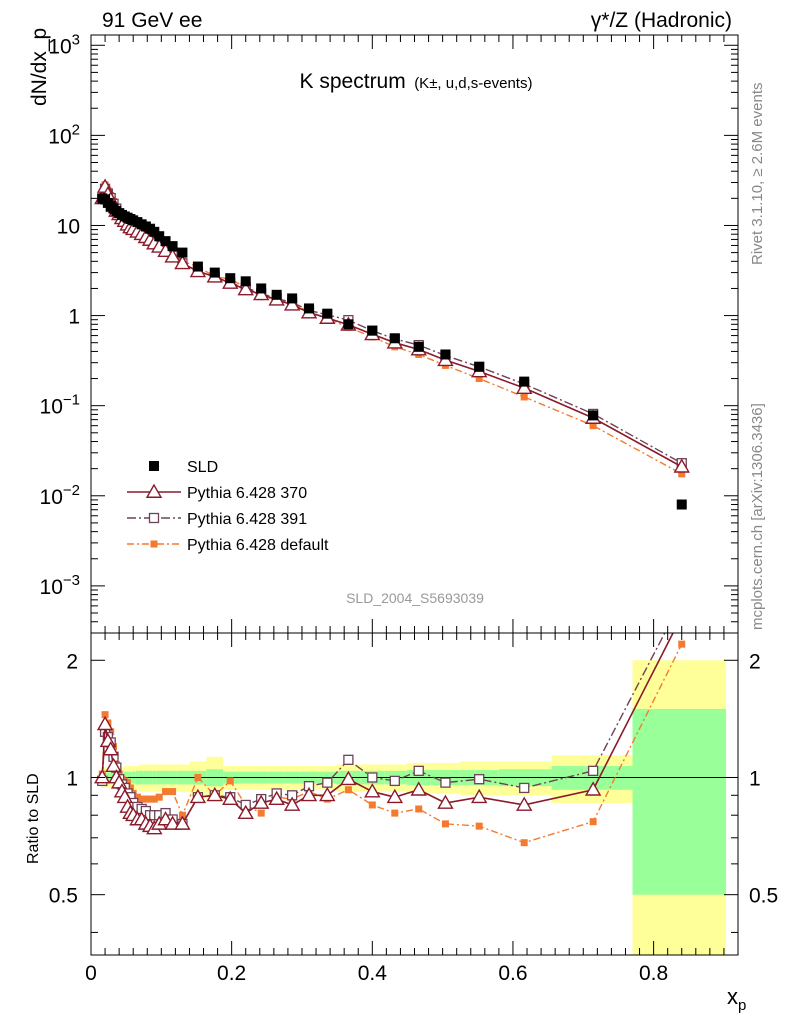 The image size is (786, 1024). I want to click on main-title: K spectrum (K±, u,d,s-events), so click(416, 81).